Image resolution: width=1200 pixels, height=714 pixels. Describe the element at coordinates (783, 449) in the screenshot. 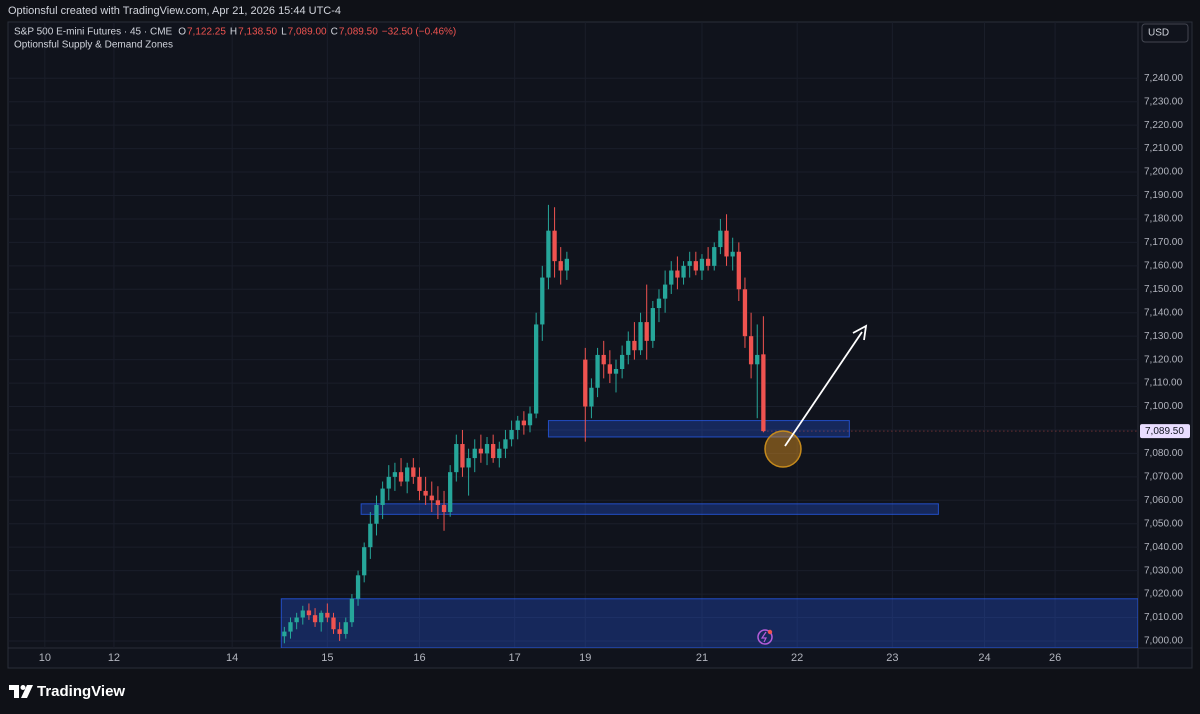

I see `highlight-circle` at that location.